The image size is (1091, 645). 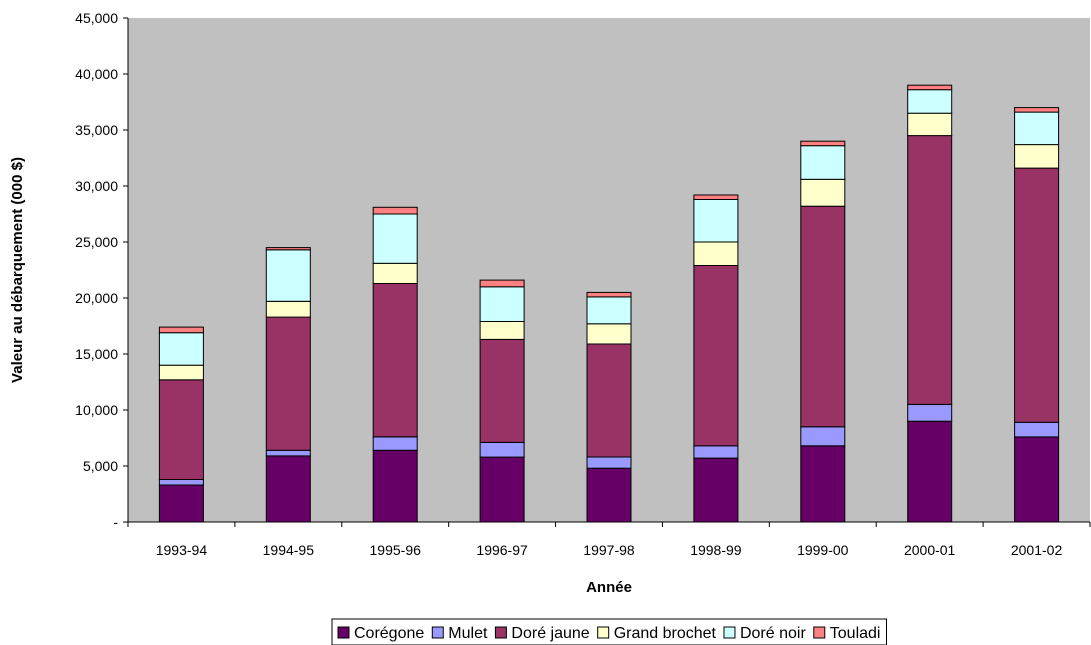 What do you see at coordinates (96, 74) in the screenshot?
I see `y-tick-label-8: 40,000` at bounding box center [96, 74].